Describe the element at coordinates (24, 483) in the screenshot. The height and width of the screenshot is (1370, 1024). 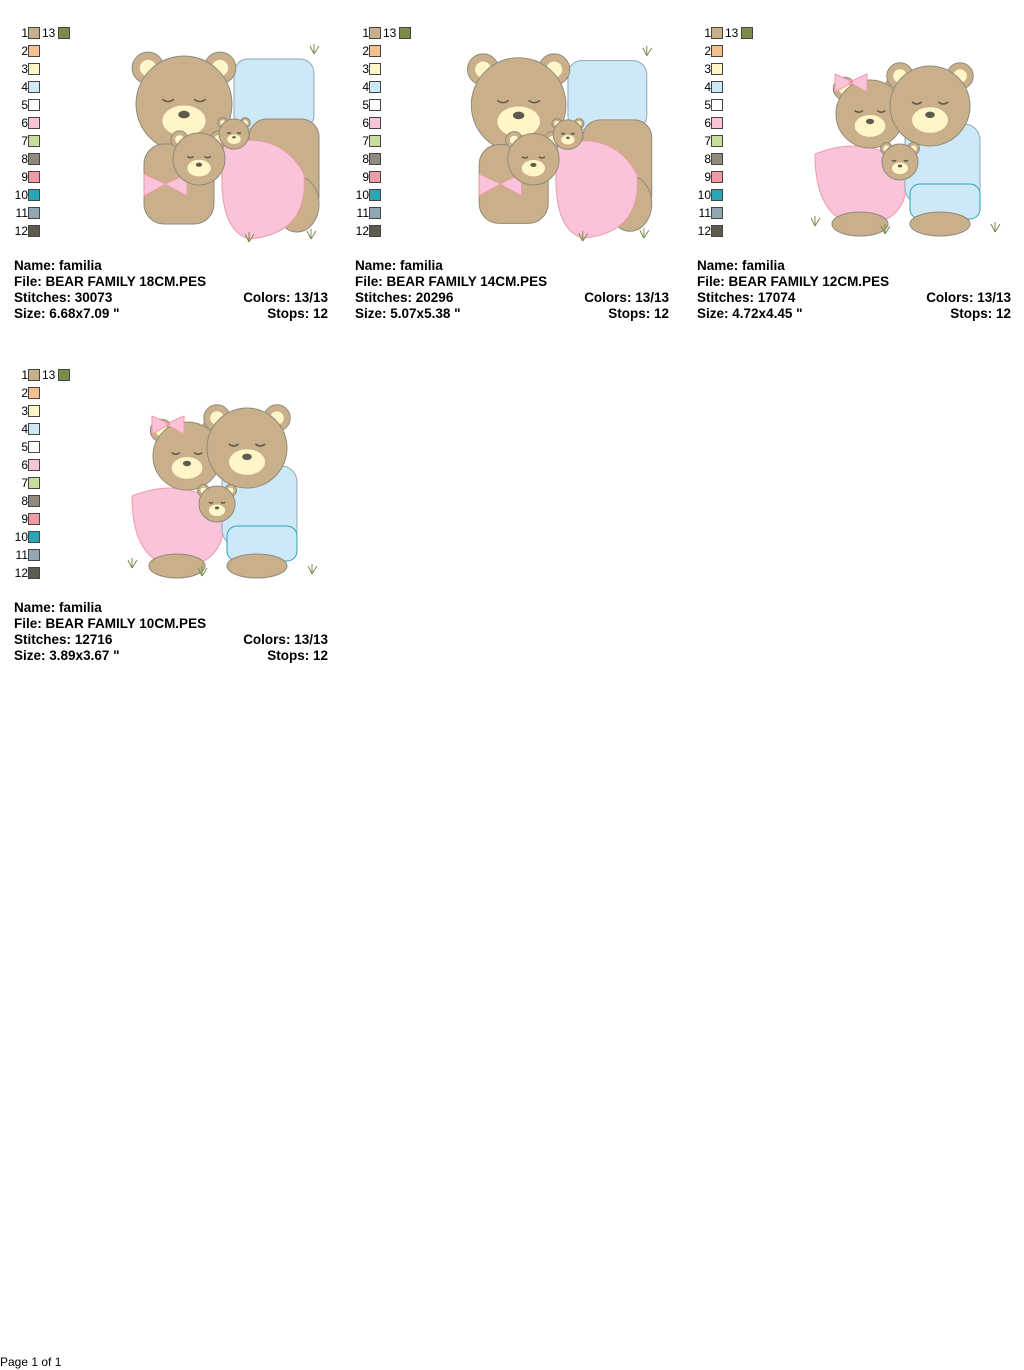
I see `swatch-number: 7` at that location.